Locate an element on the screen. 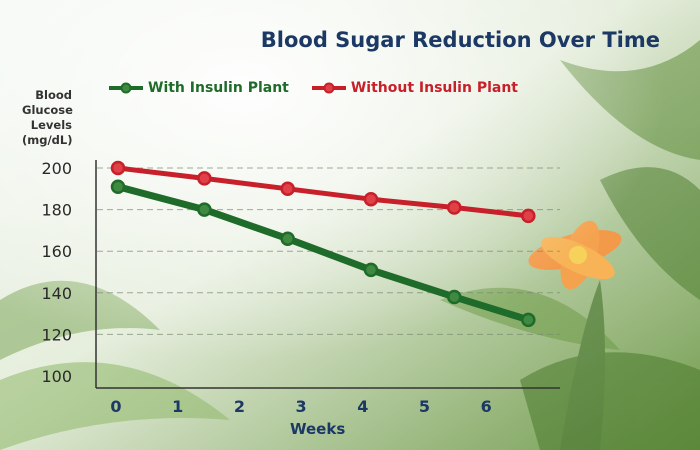 The width and height of the screenshot is (700, 450). y-tick-label: 180 is located at coordinates (56, 210).